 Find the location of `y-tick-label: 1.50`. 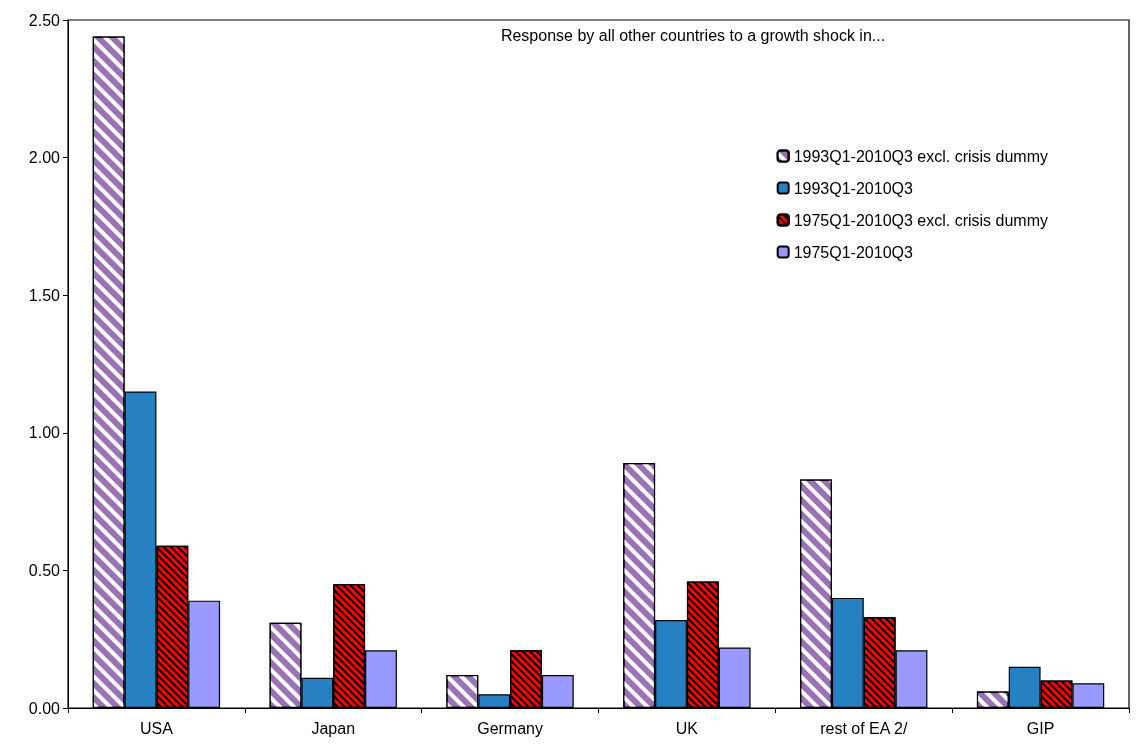

y-tick-label: 1.50 is located at coordinates (44, 295).